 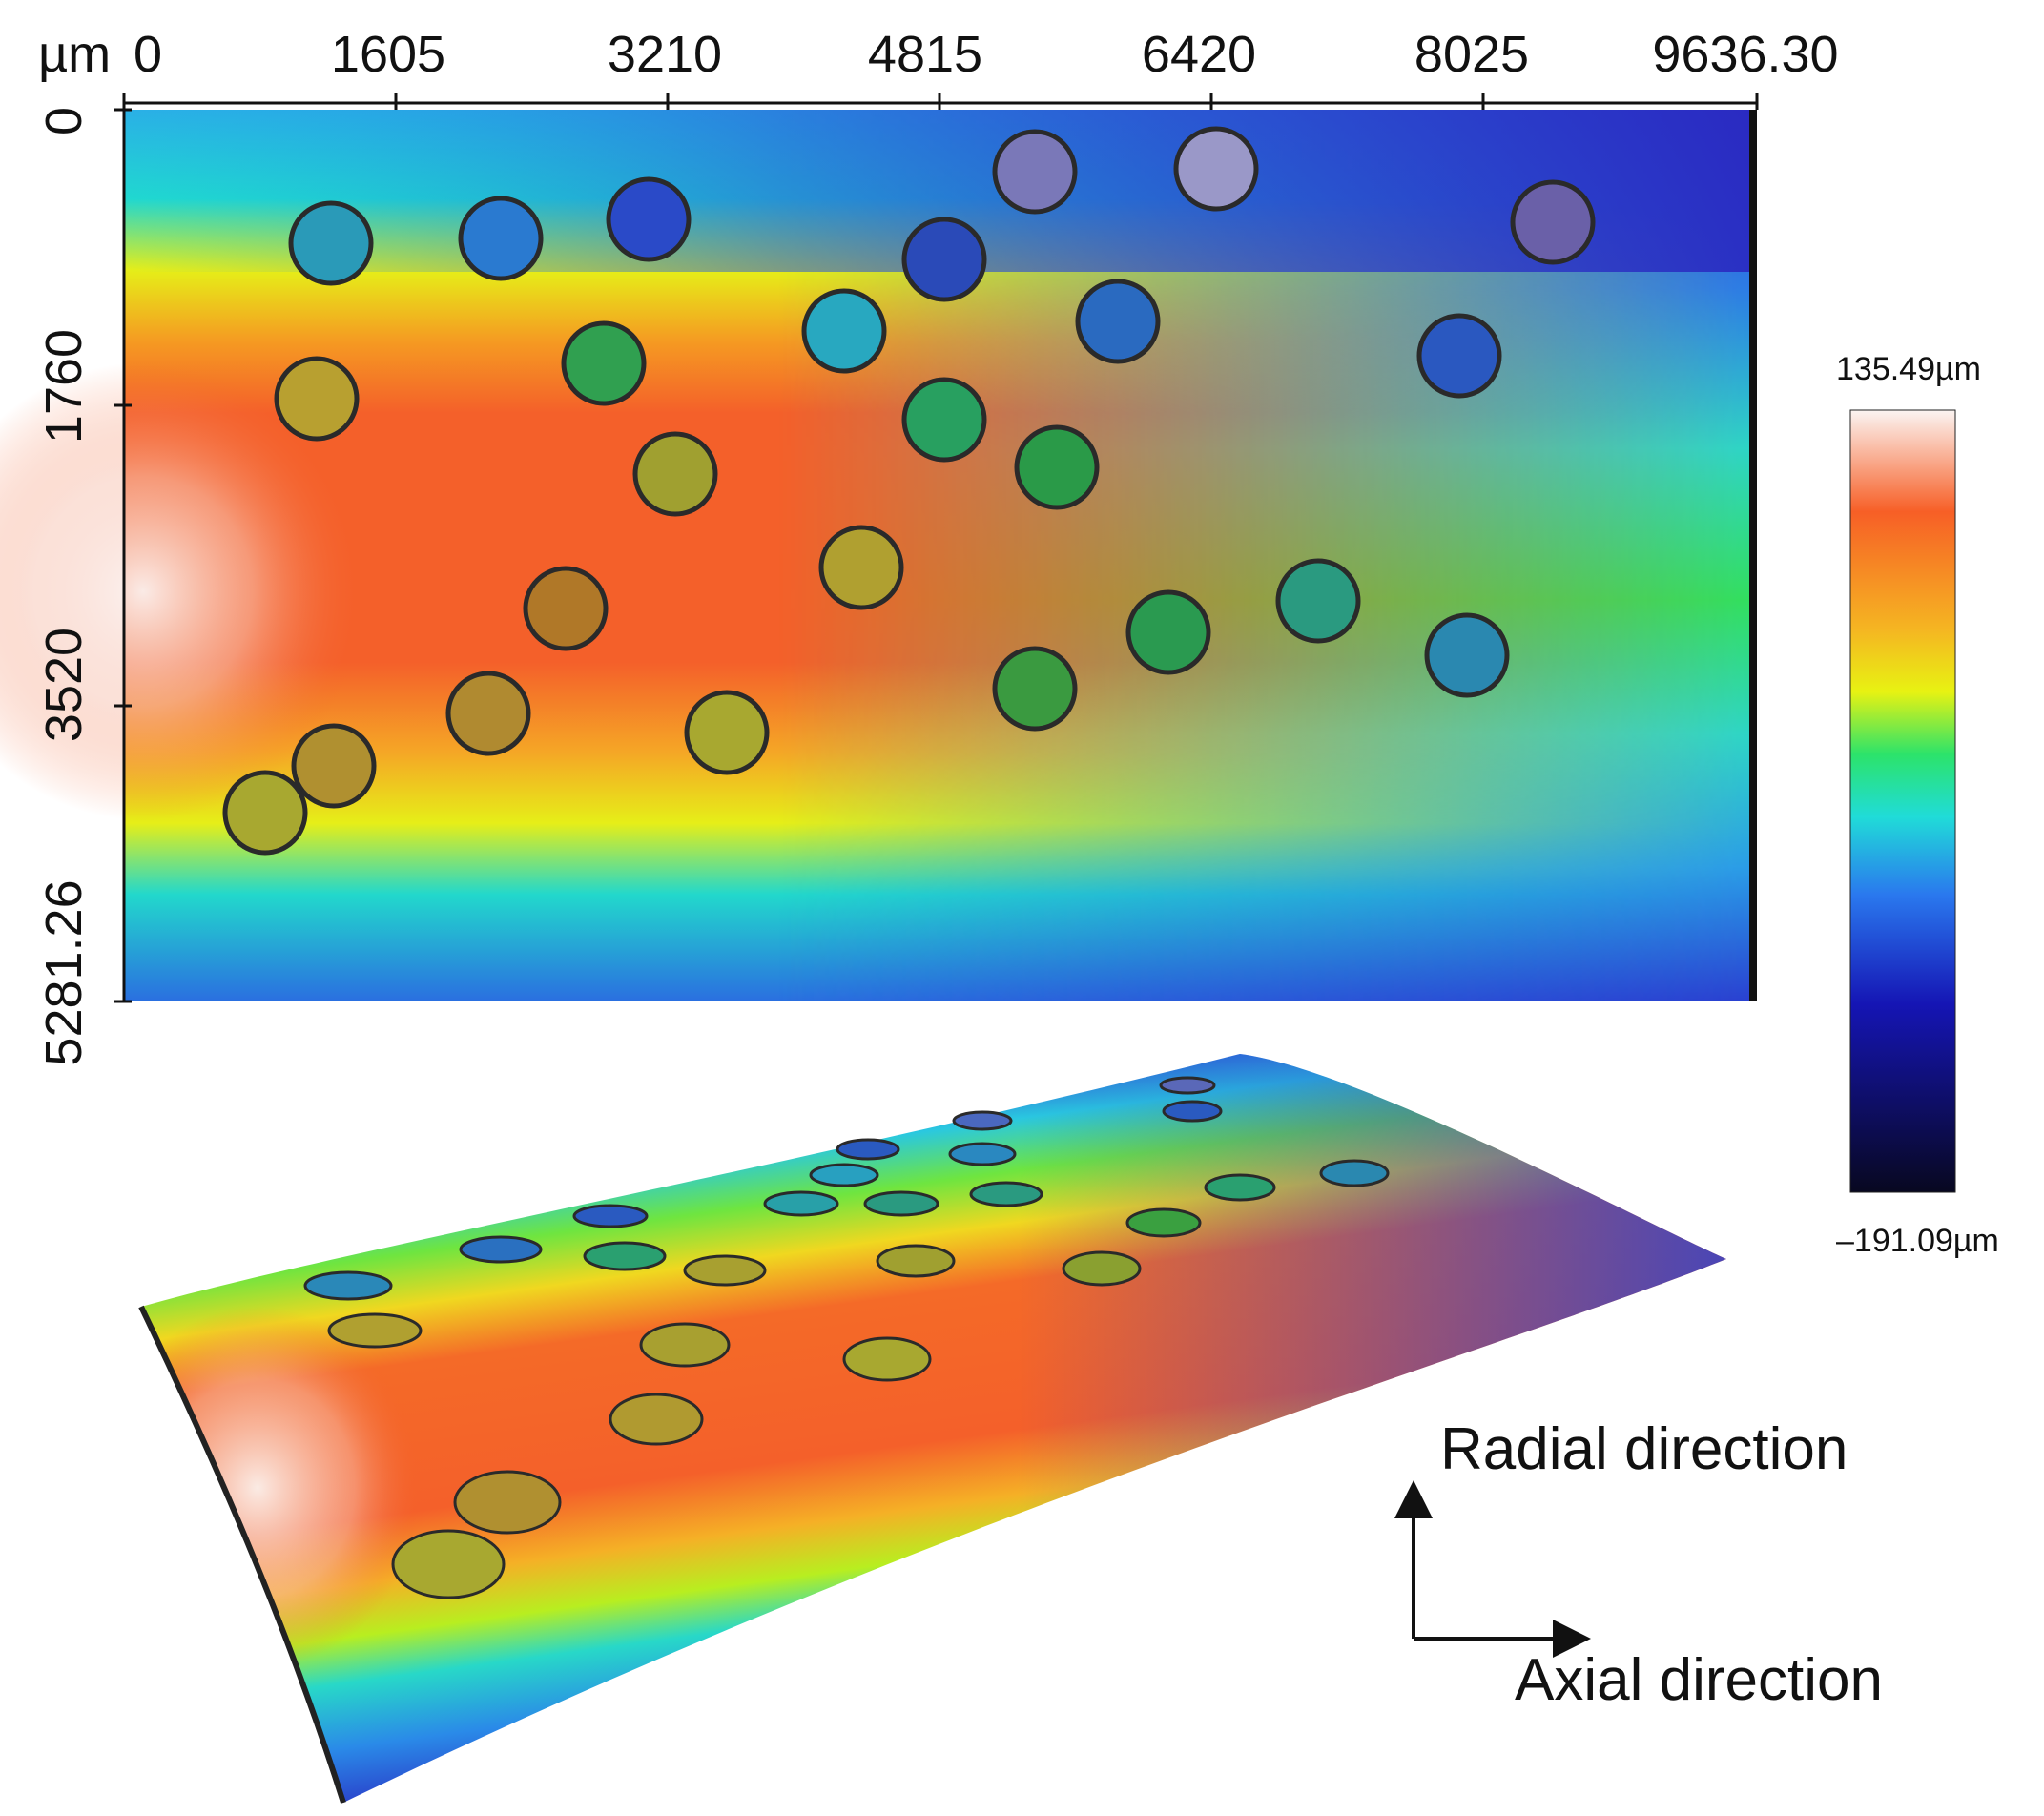 What do you see at coordinates (1199, 54) in the screenshot?
I see `x-tick-label: 6420` at bounding box center [1199, 54].